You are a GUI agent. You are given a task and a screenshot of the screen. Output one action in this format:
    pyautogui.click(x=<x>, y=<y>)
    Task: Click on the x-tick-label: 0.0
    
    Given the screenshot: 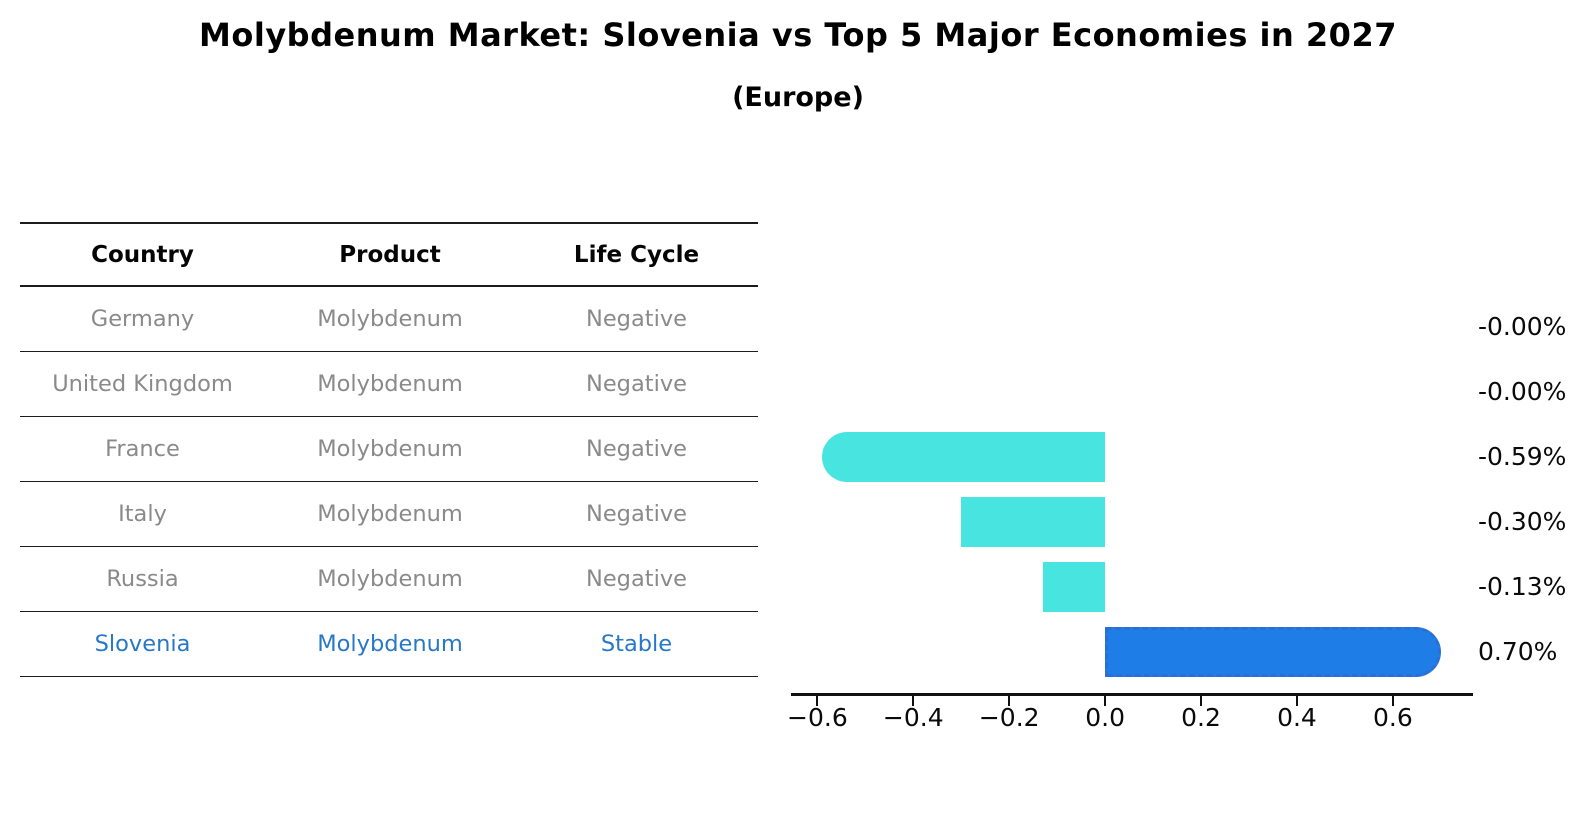 What is the action you would take?
    pyautogui.click(x=1105, y=717)
    